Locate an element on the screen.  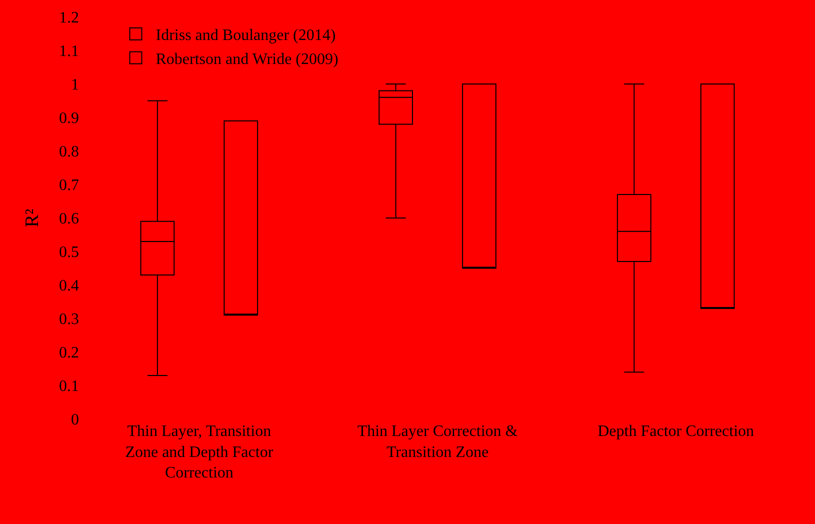
x-tick-label: Thin Layer, Transition Zone and Depth Factor Correction is located at coordinates (199, 452).